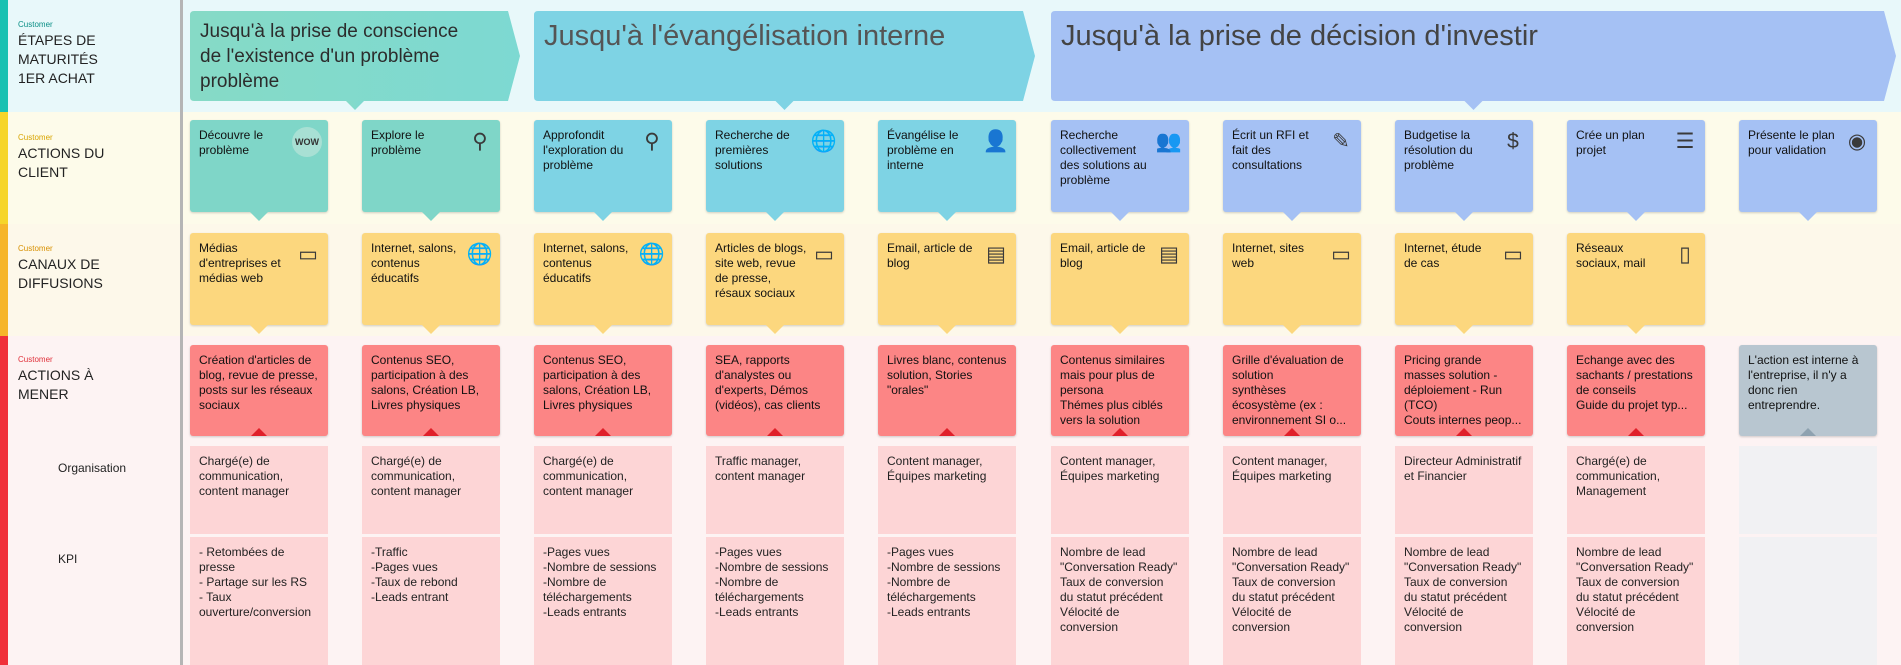 This screenshot has width=1901, height=665. I want to click on client-action-card: Recherche de premières solutions 🌐, so click(775, 170).